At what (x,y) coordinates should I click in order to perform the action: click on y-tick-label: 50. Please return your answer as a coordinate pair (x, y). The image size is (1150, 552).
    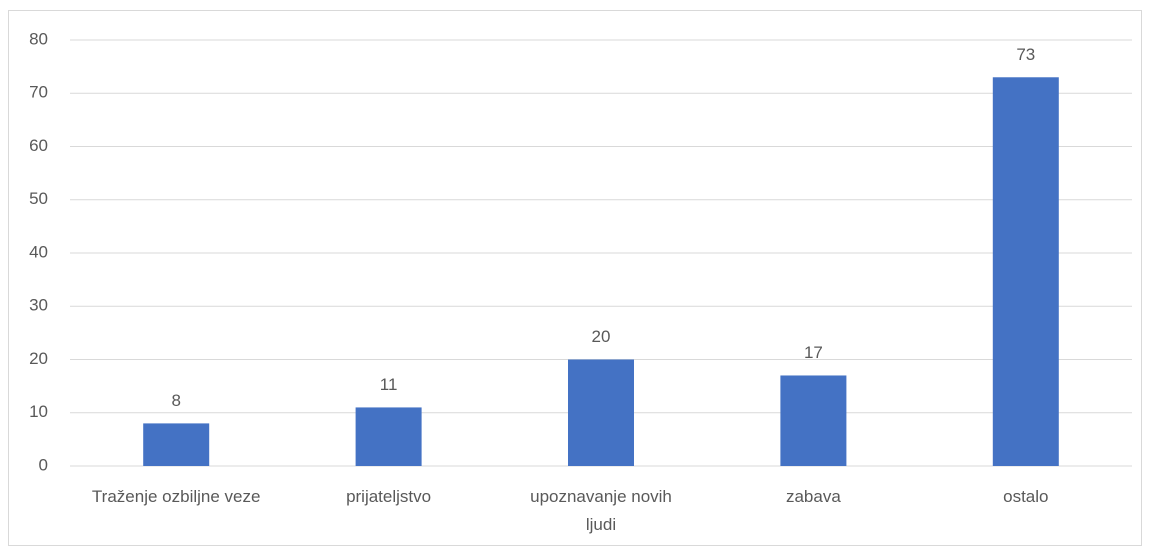
    Looking at the image, I should click on (38, 198).